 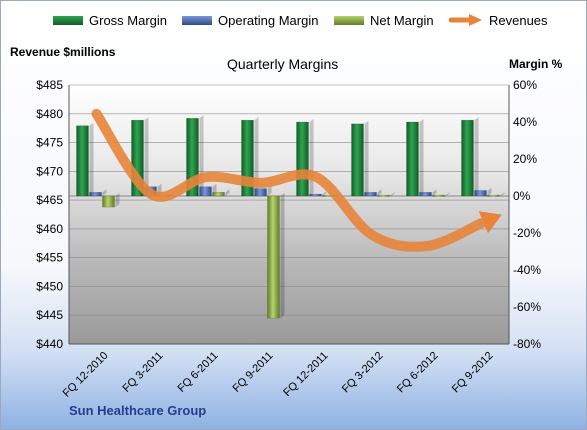 I want to click on left-tick-label: $485, so click(x=49, y=85).